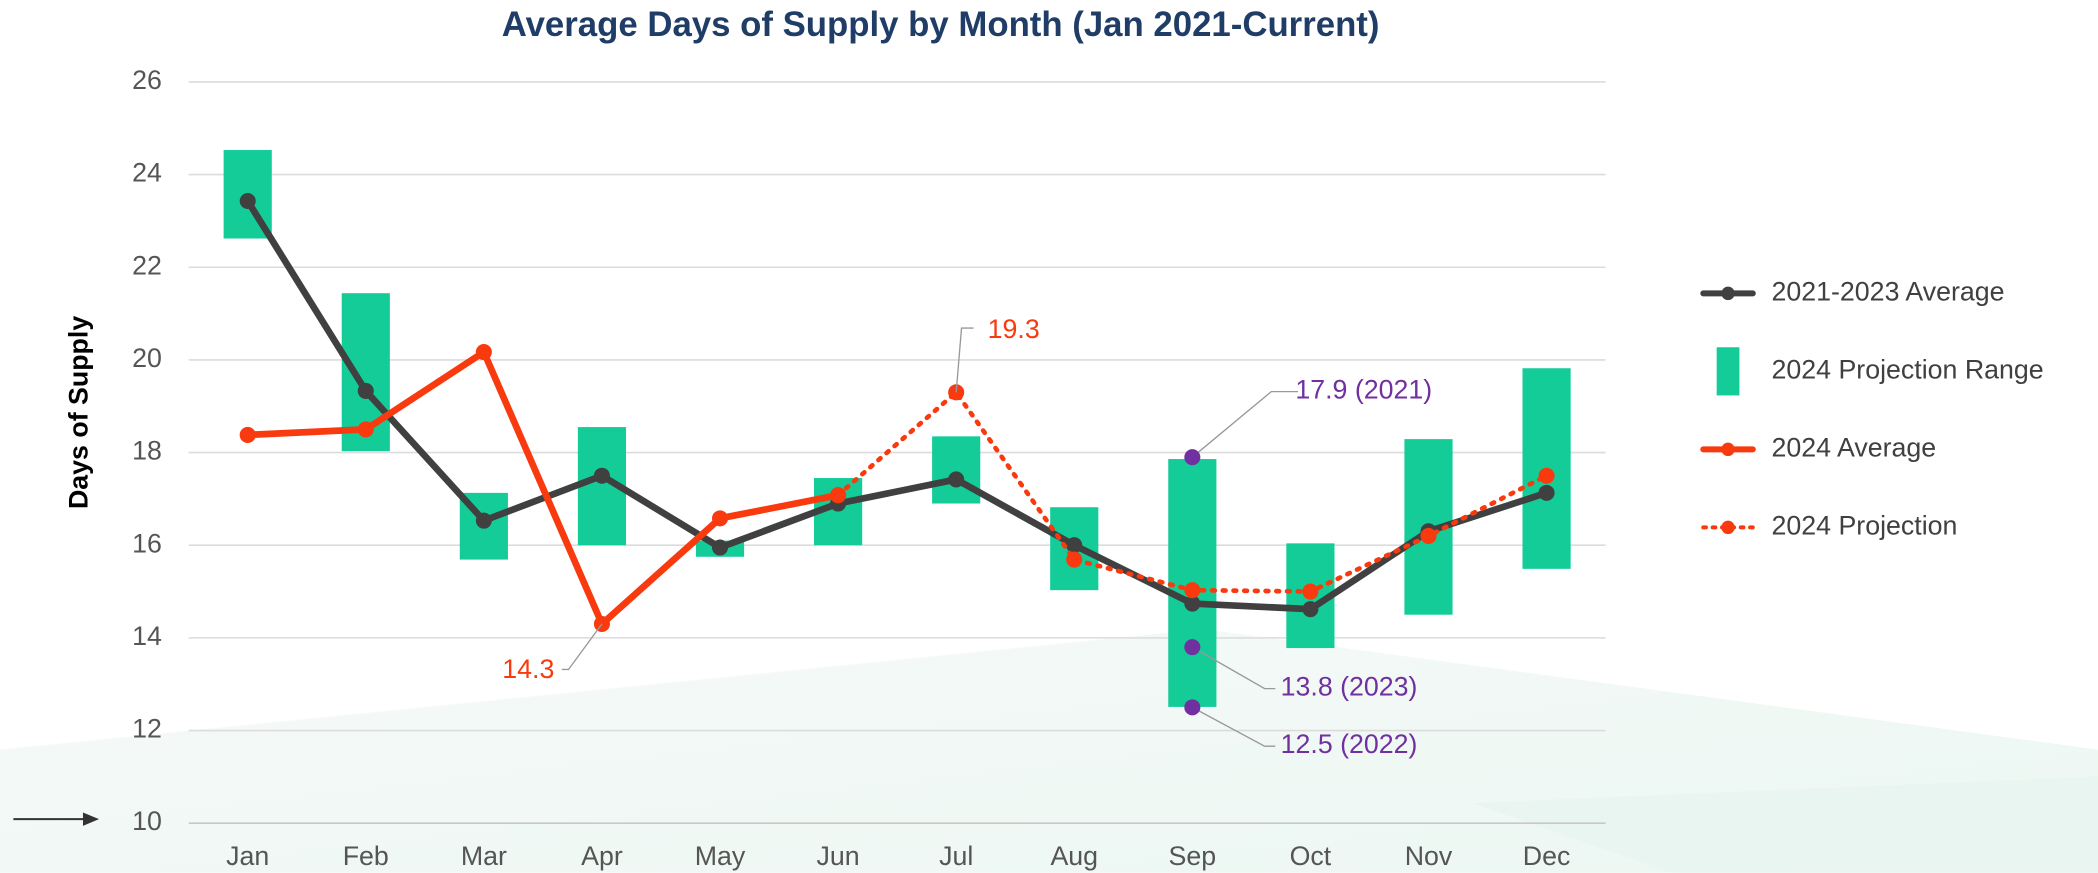 The height and width of the screenshot is (873, 2098). I want to click on x-tick-label: Jan, so click(247, 856).